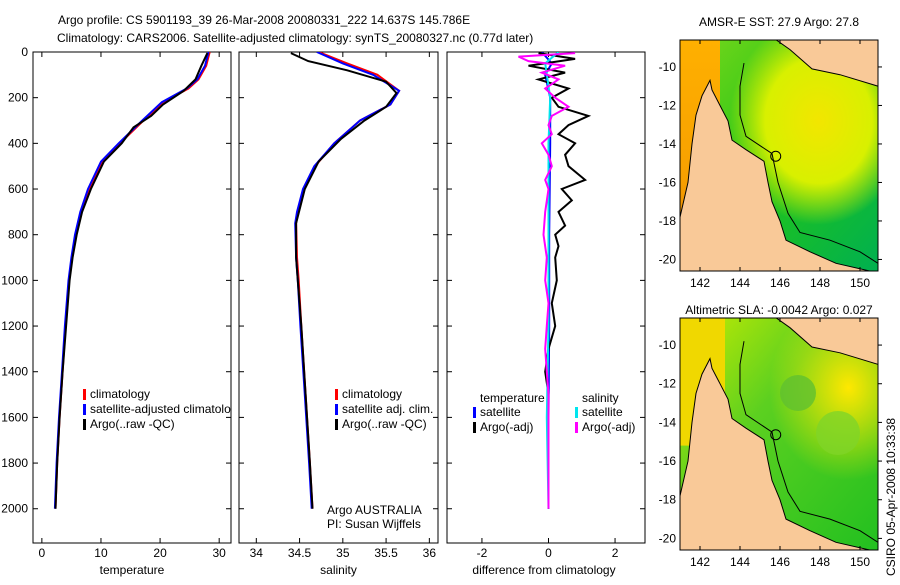 Image resolution: width=900 pixels, height=585 pixels. Describe the element at coordinates (338, 570) in the screenshot. I see `x-axis-label: salinity` at that location.